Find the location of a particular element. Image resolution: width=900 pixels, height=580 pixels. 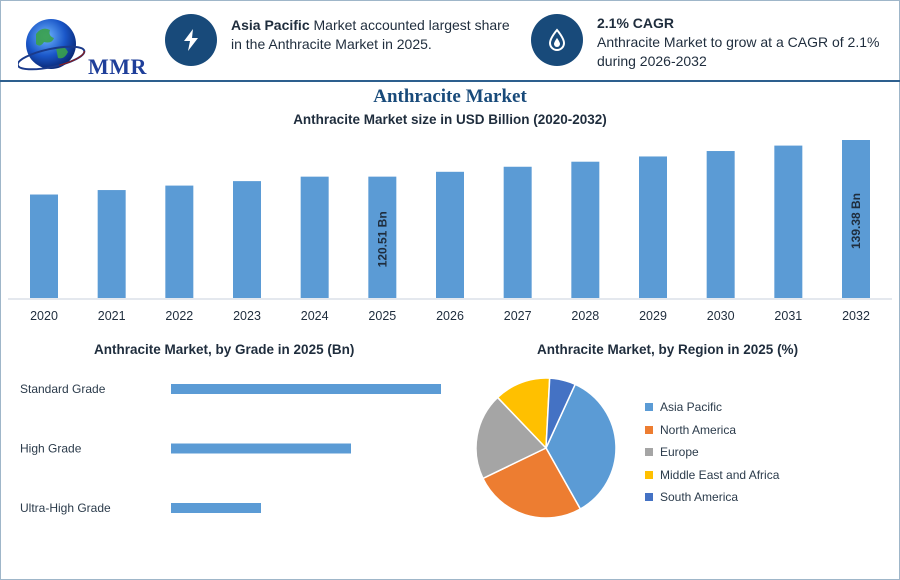

bar-2026 is located at coordinates (450, 234).